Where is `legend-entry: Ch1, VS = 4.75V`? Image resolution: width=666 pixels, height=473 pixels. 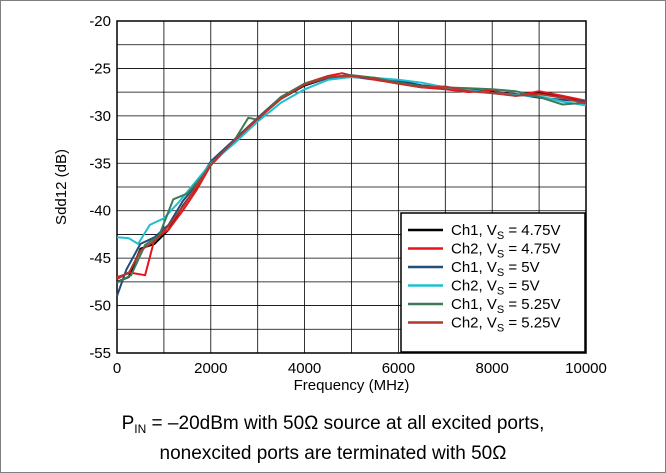 legend-entry: Ch1, VS = 4.75V is located at coordinates (506, 232).